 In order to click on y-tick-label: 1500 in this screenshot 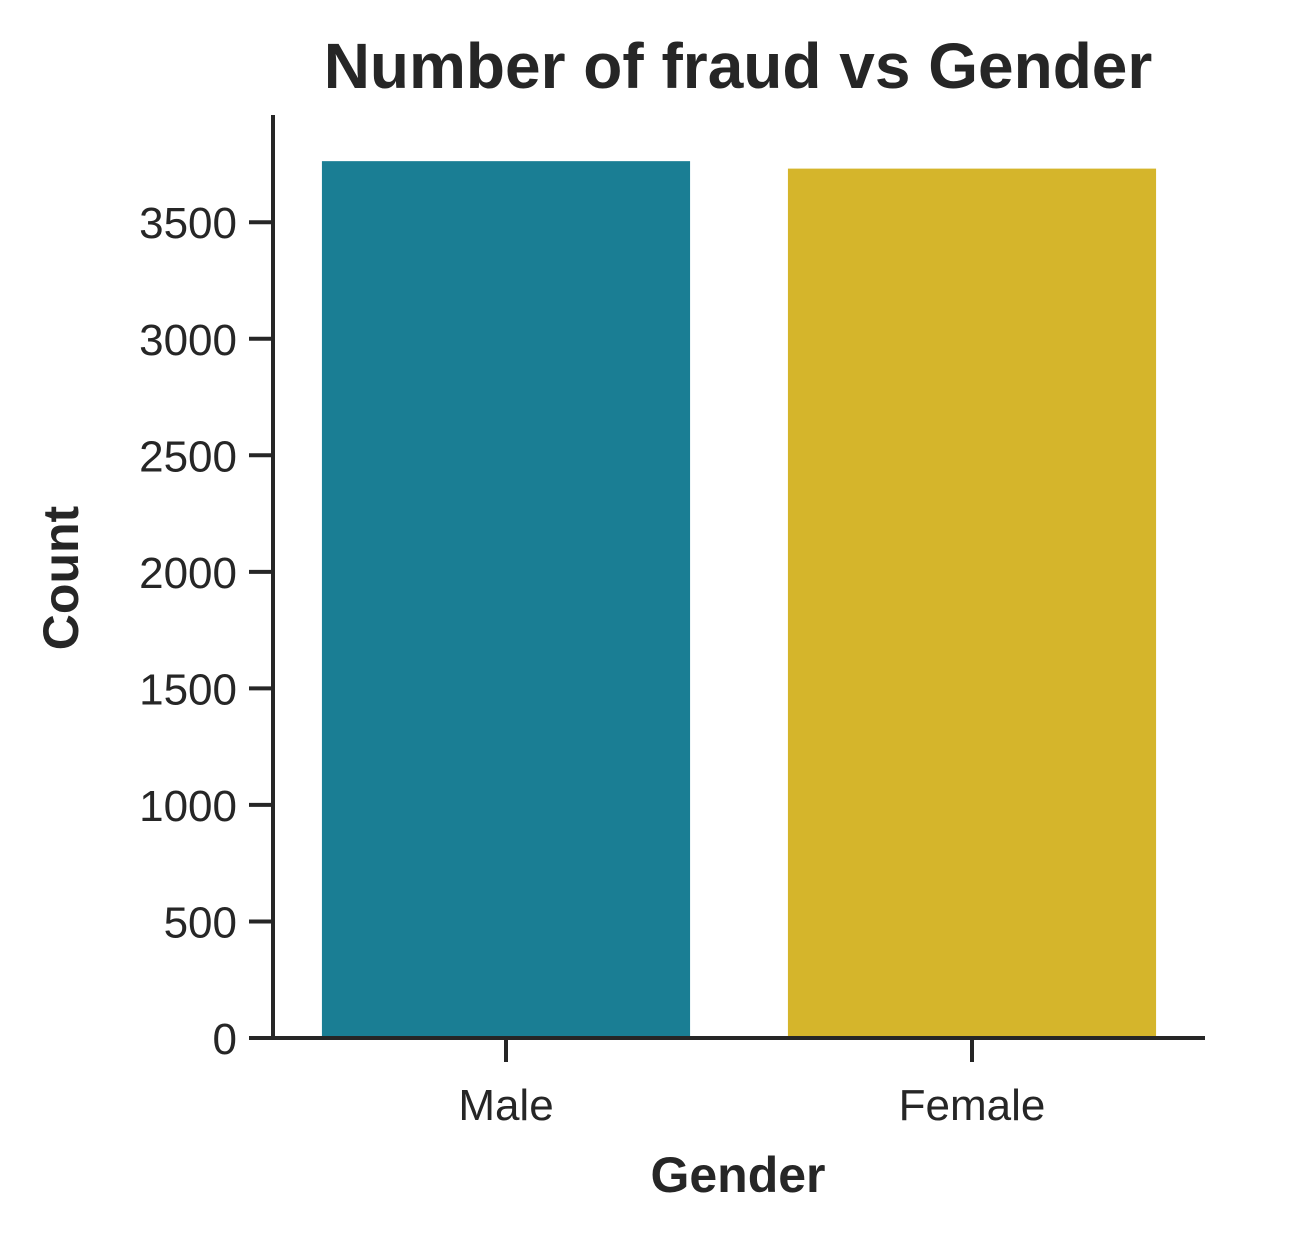, I will do `click(188, 689)`.